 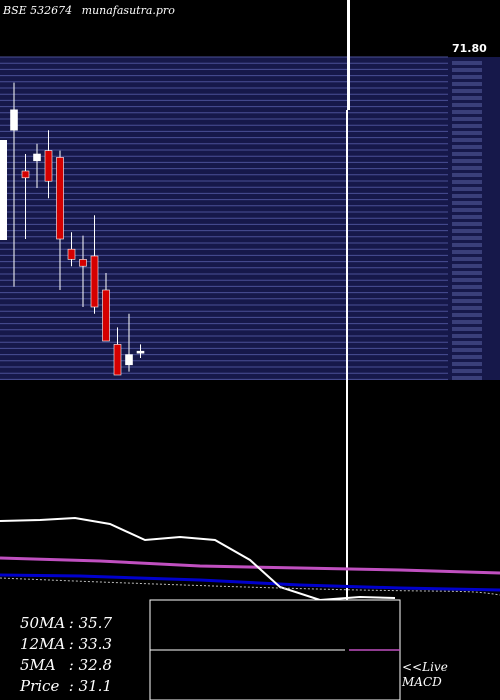 What do you see at coordinates (38, 10) in the screenshot?
I see `exchange-code: BSE 532674` at bounding box center [38, 10].